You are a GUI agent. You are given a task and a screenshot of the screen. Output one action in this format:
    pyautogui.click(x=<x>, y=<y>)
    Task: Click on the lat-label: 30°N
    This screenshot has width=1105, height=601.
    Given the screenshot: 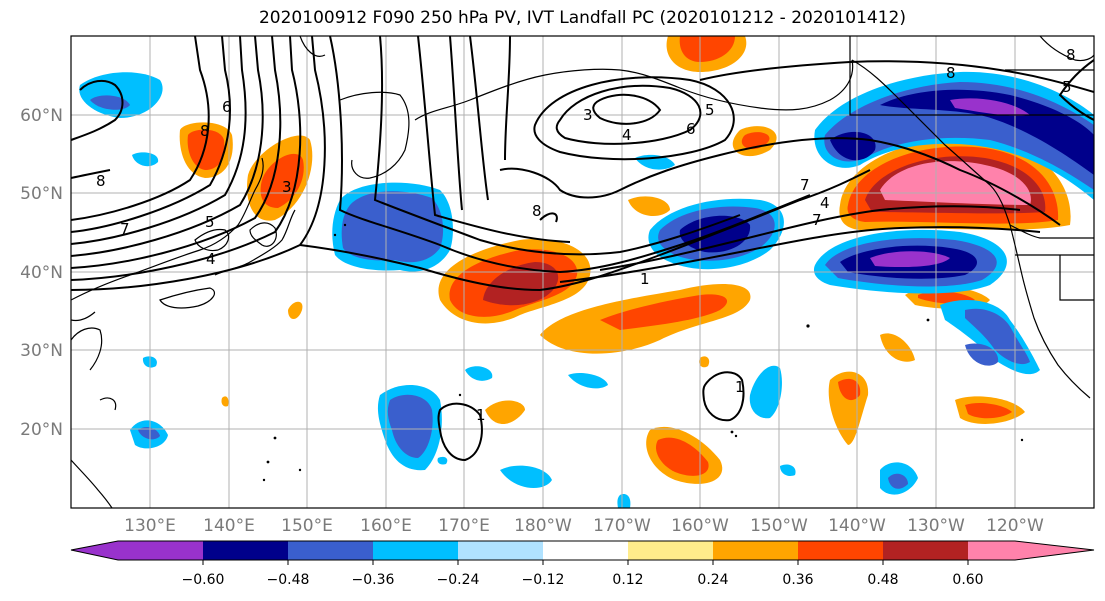 What is the action you would take?
    pyautogui.click(x=41, y=351)
    